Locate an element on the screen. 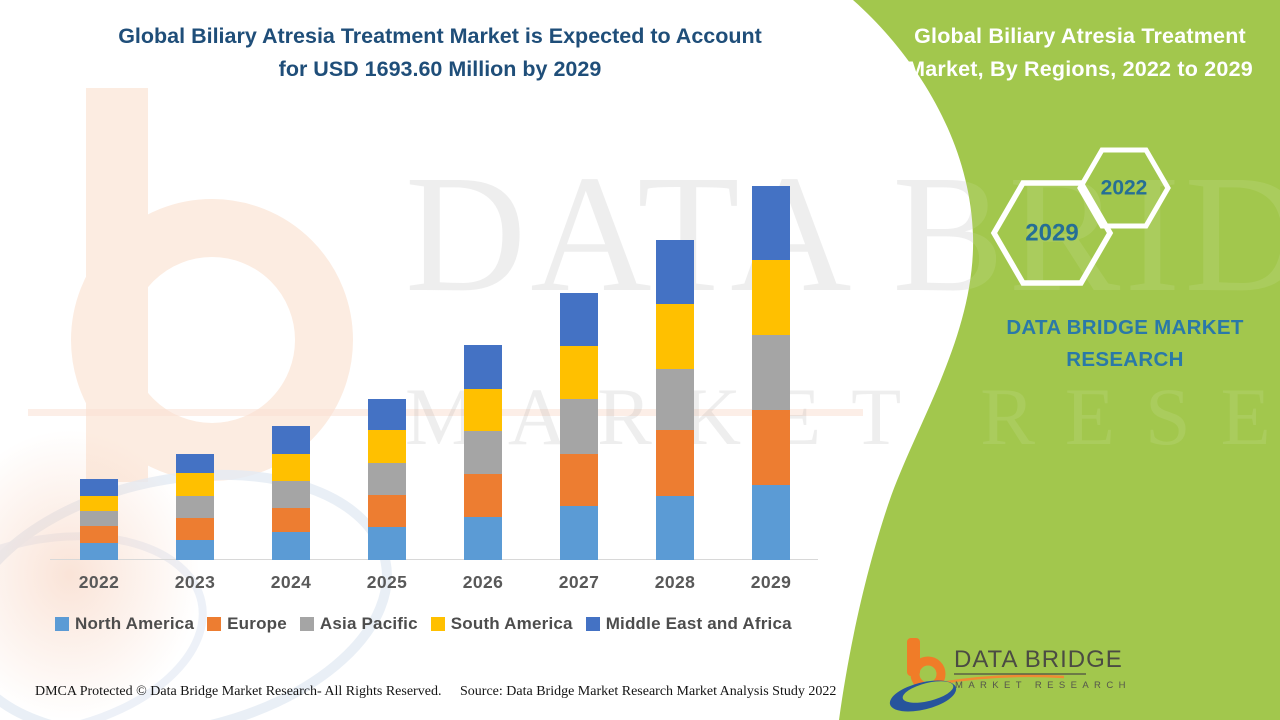 The height and width of the screenshot is (720, 1280). logo-sub-text: MARKET RESEARCH is located at coordinates (1043, 685).